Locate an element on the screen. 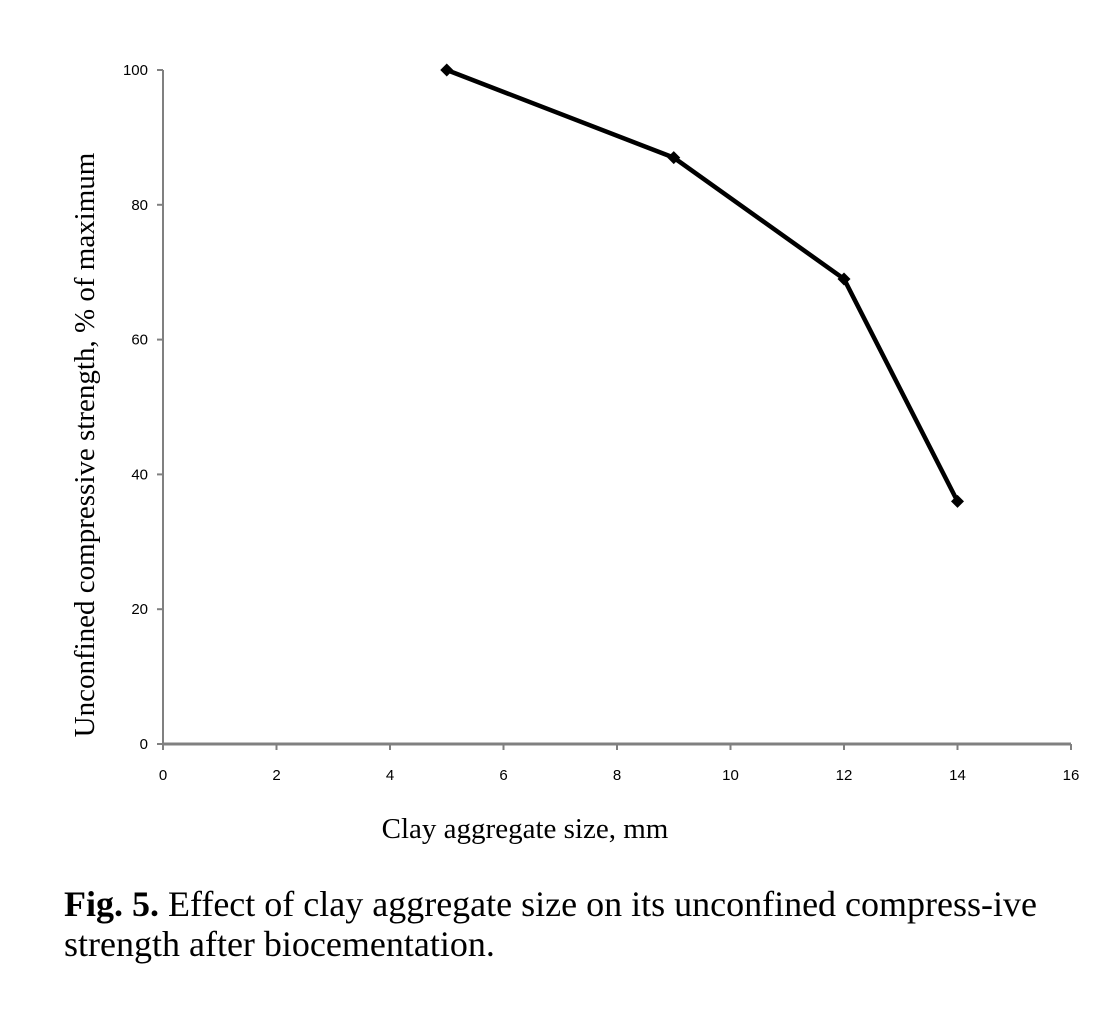 The height and width of the screenshot is (1020, 1113). y-tick-label: 100 is located at coordinates (135, 70).